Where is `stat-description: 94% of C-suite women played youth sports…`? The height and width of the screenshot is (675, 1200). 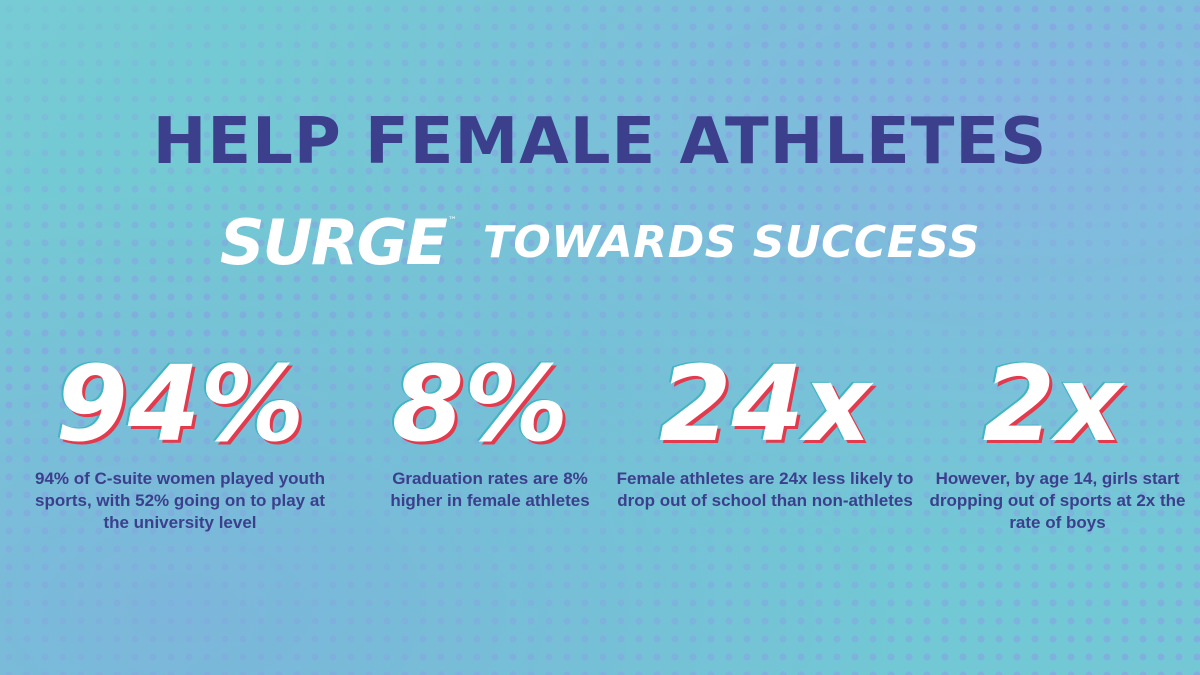
stat-description: 94% of C-suite women played youth sports… is located at coordinates (180, 500).